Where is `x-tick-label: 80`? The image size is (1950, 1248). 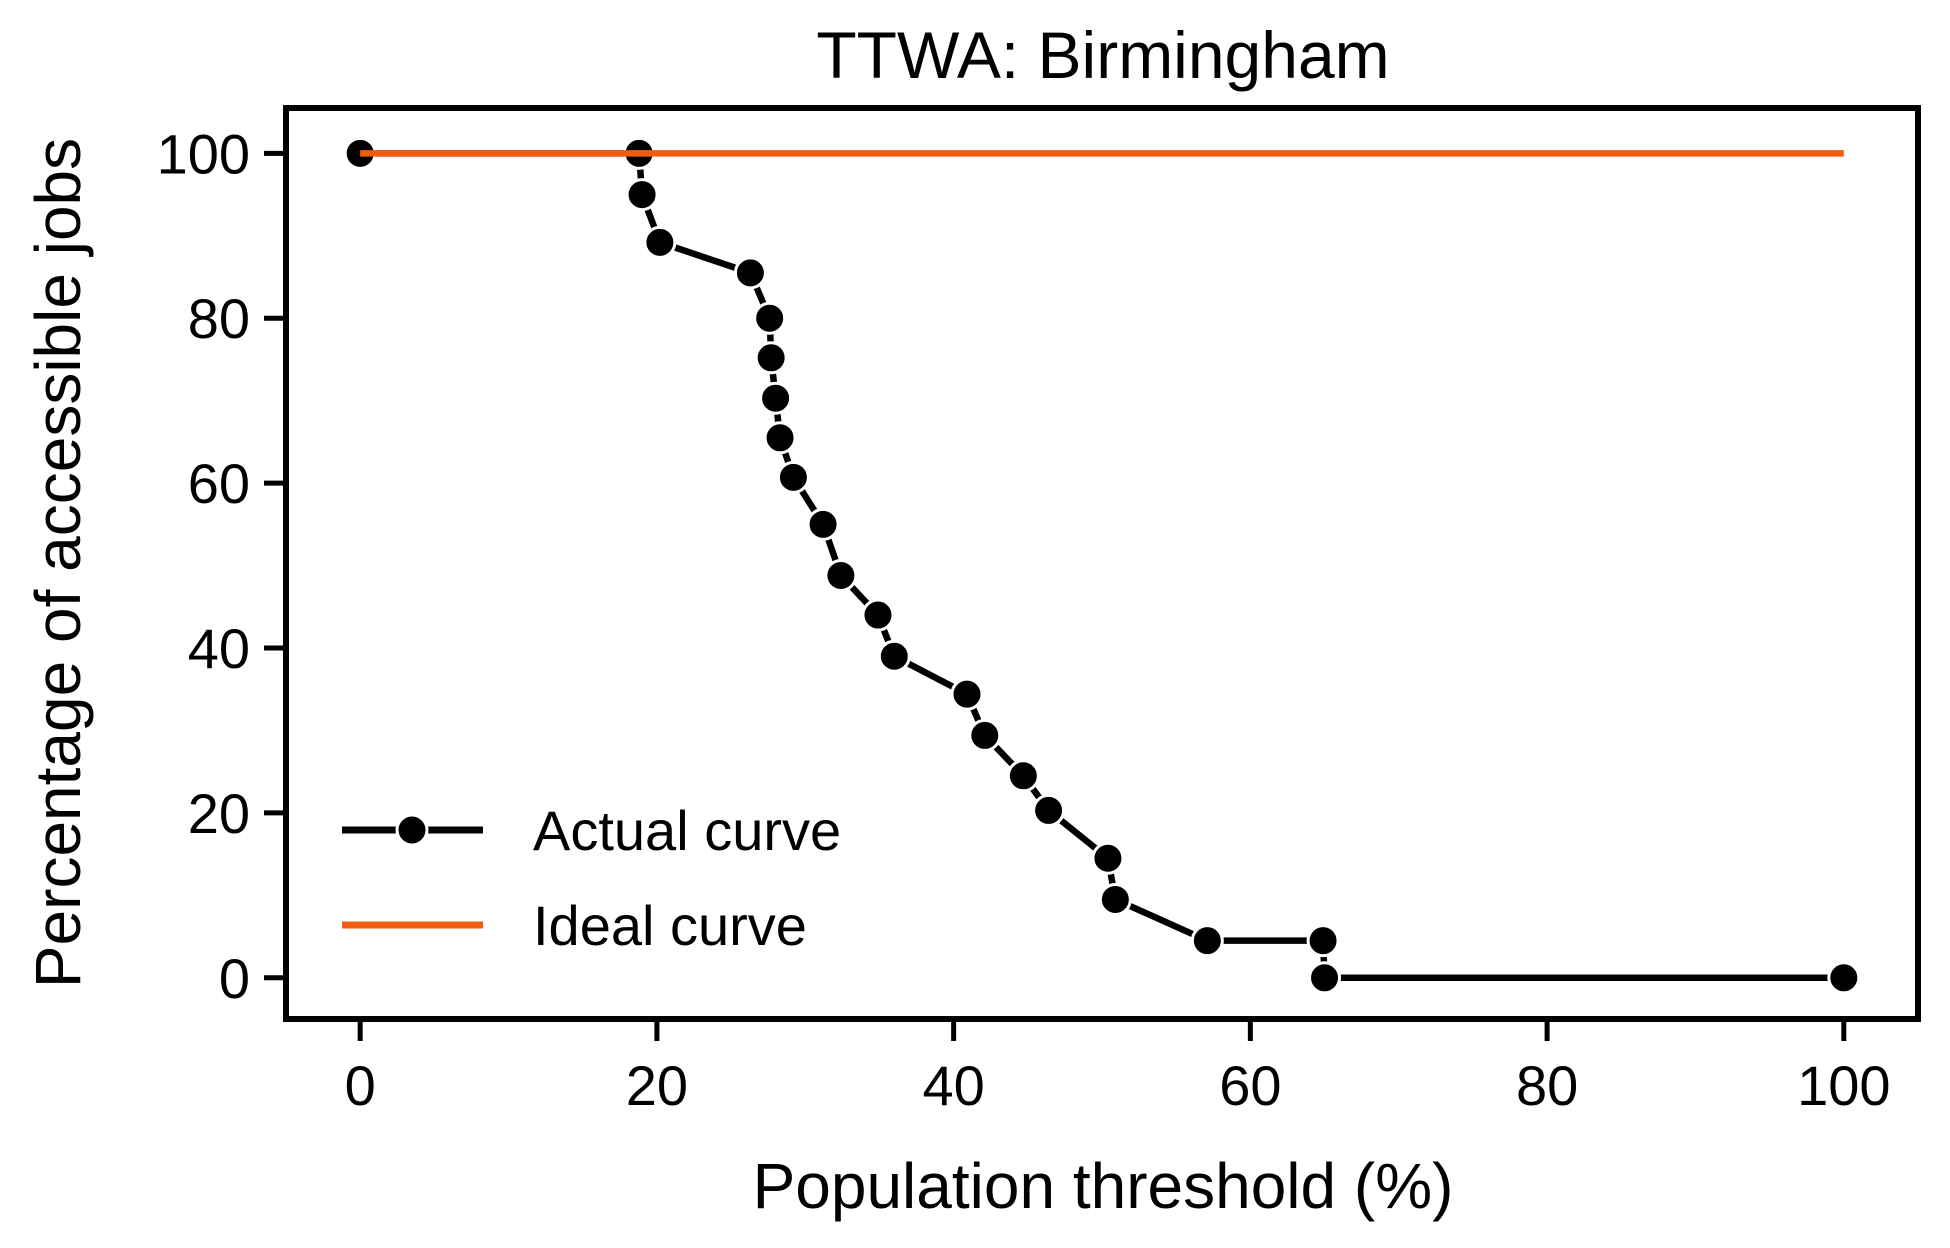 x-tick-label: 80 is located at coordinates (1547, 1085).